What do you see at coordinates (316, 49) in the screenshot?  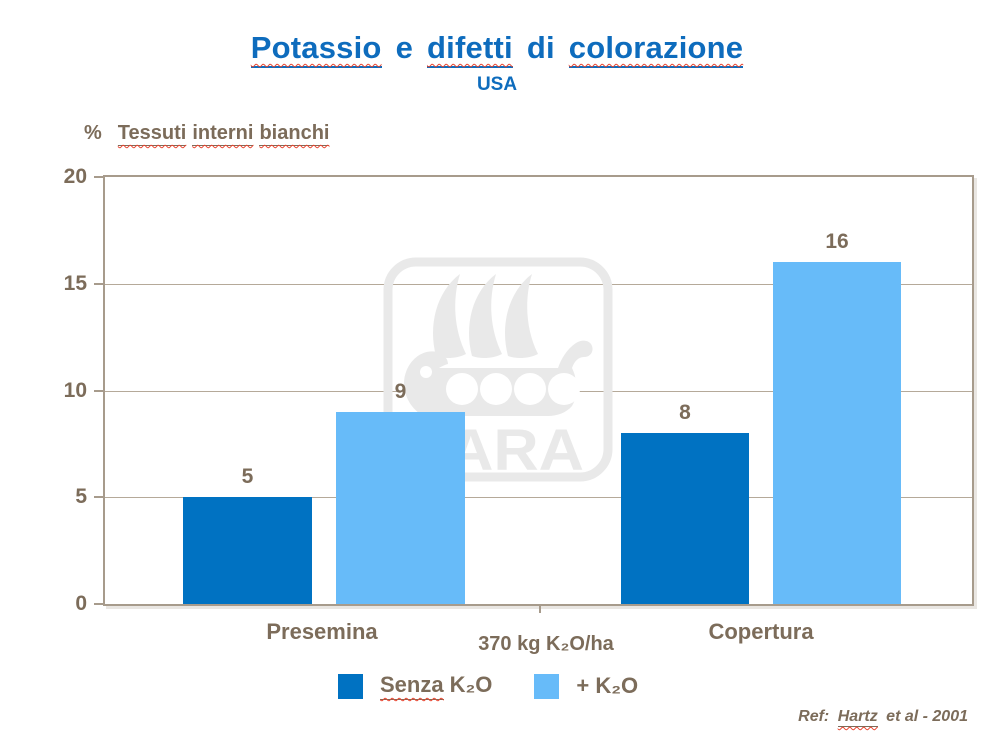 I see `title-word-potassio: Potassio` at bounding box center [316, 49].